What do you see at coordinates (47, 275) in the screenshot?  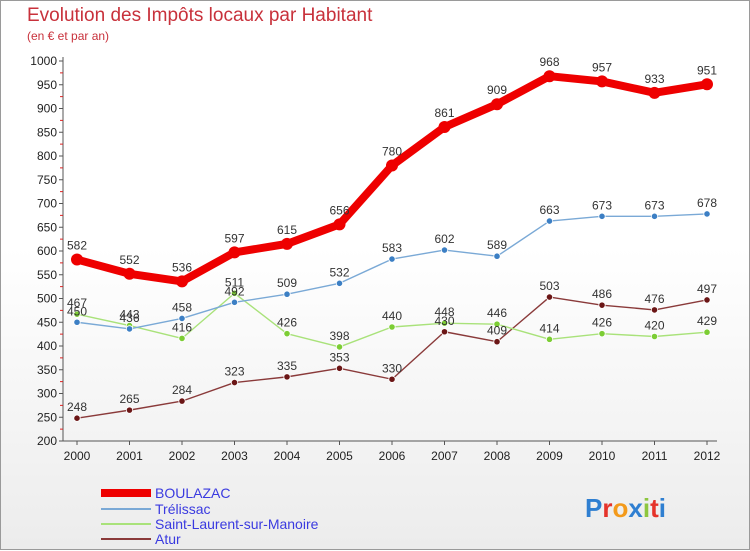 I see `y-tick-label: 550` at bounding box center [47, 275].